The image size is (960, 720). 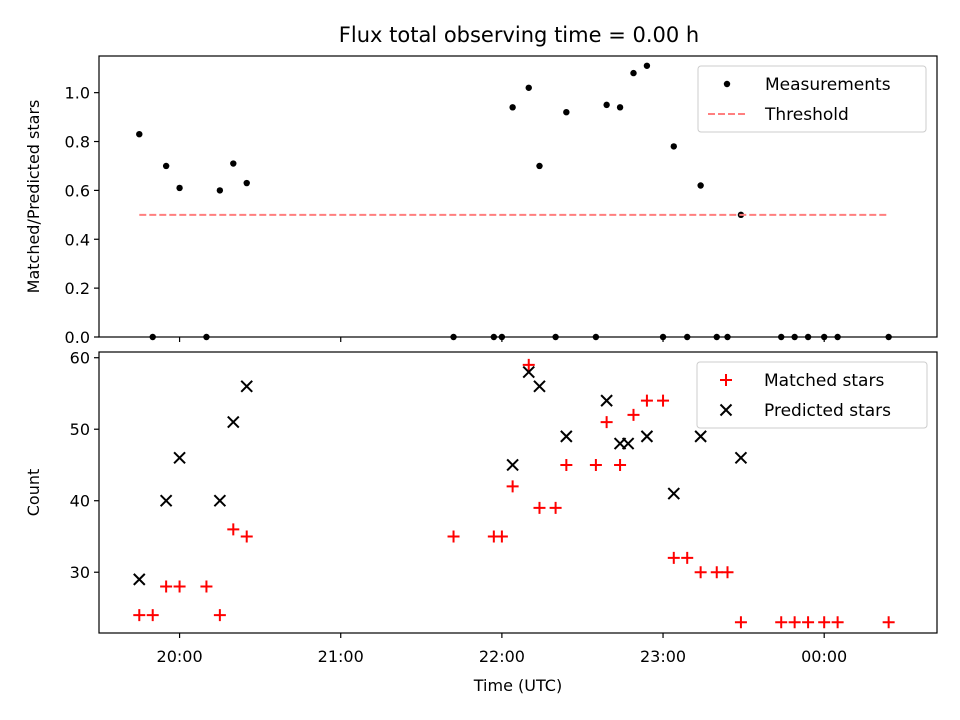 What do you see at coordinates (663, 656) in the screenshot?
I see `x-tick-label: 23:00` at bounding box center [663, 656].